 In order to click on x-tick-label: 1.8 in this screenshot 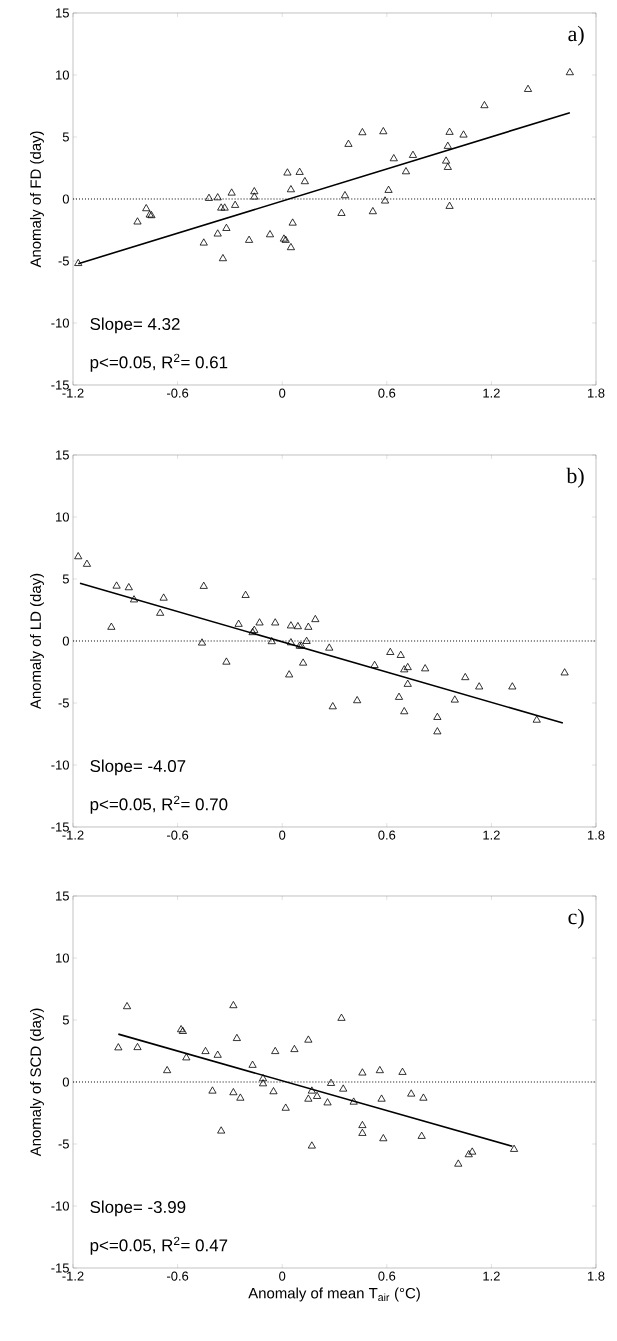, I will do `click(596, 393)`.